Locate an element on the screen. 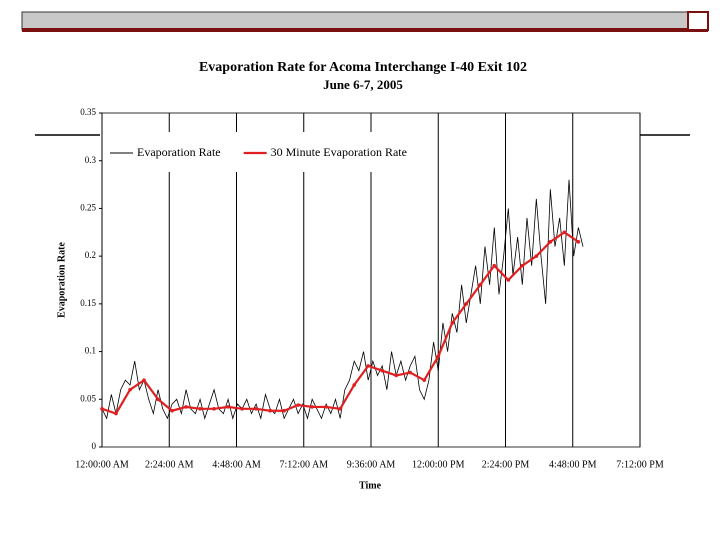 The width and height of the screenshot is (720, 540). y-tick-label: 0.2 is located at coordinates (90, 255).